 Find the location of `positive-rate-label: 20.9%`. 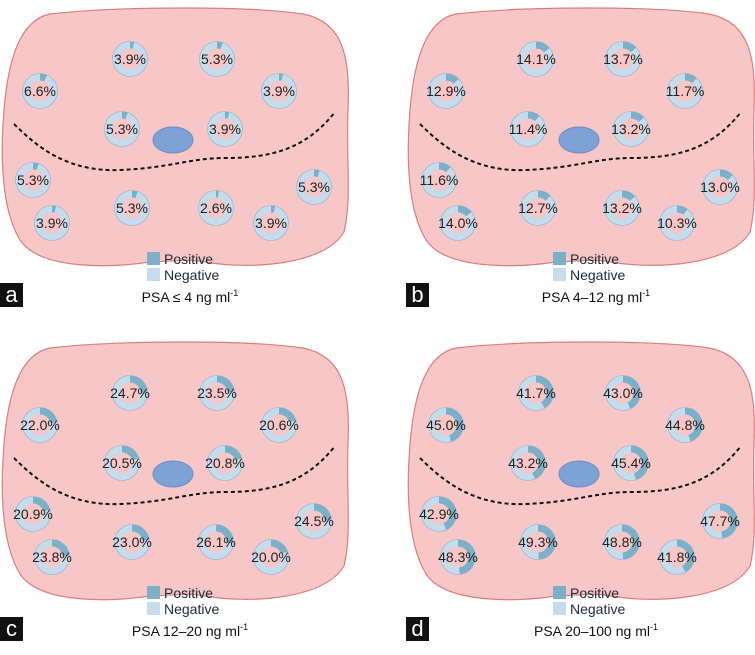

positive-rate-label: 20.9% is located at coordinates (33, 514).